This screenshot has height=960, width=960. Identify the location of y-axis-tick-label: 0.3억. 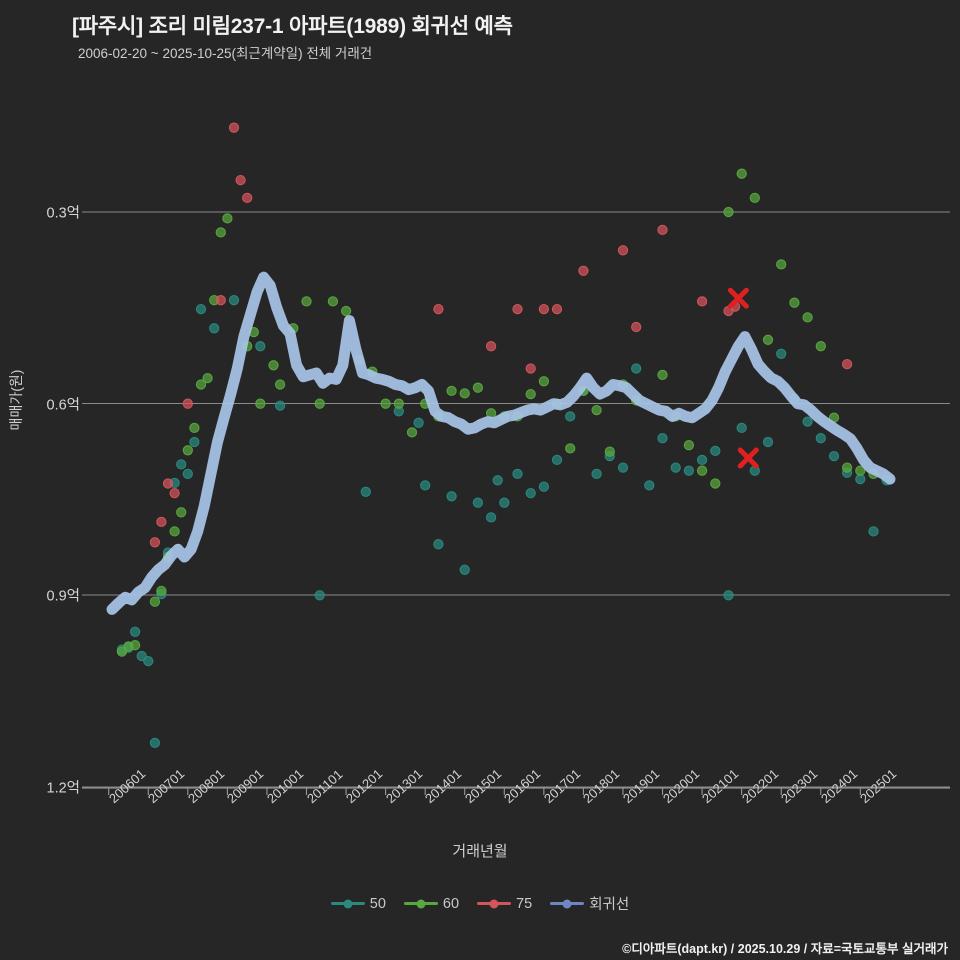
(63, 213).